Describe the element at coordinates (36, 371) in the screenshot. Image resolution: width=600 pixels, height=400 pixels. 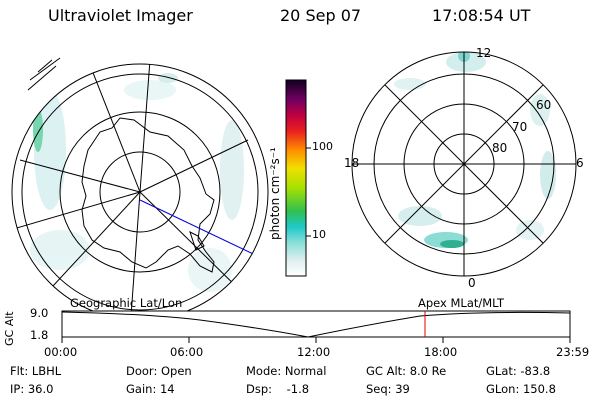
I see `status-filter: Flt: LBHL` at that location.